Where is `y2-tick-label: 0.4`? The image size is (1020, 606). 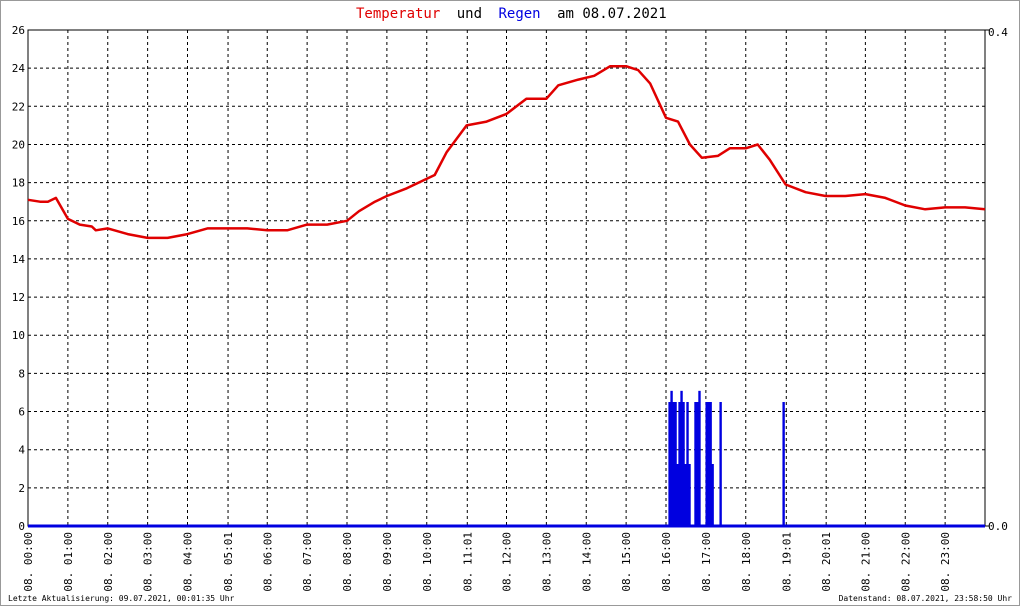
y2-tick-label: 0.4 is located at coordinates (998, 32).